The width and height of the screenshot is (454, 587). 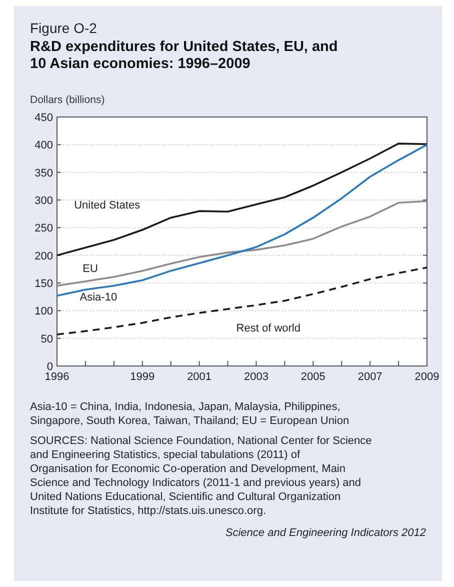 I want to click on text: Asia-10 = China, India, Indonesia, Japan, Malaysia, Philippines, Singapore, South Korea, Taiwan, Thailand; EU = European Union, so click(x=190, y=414).